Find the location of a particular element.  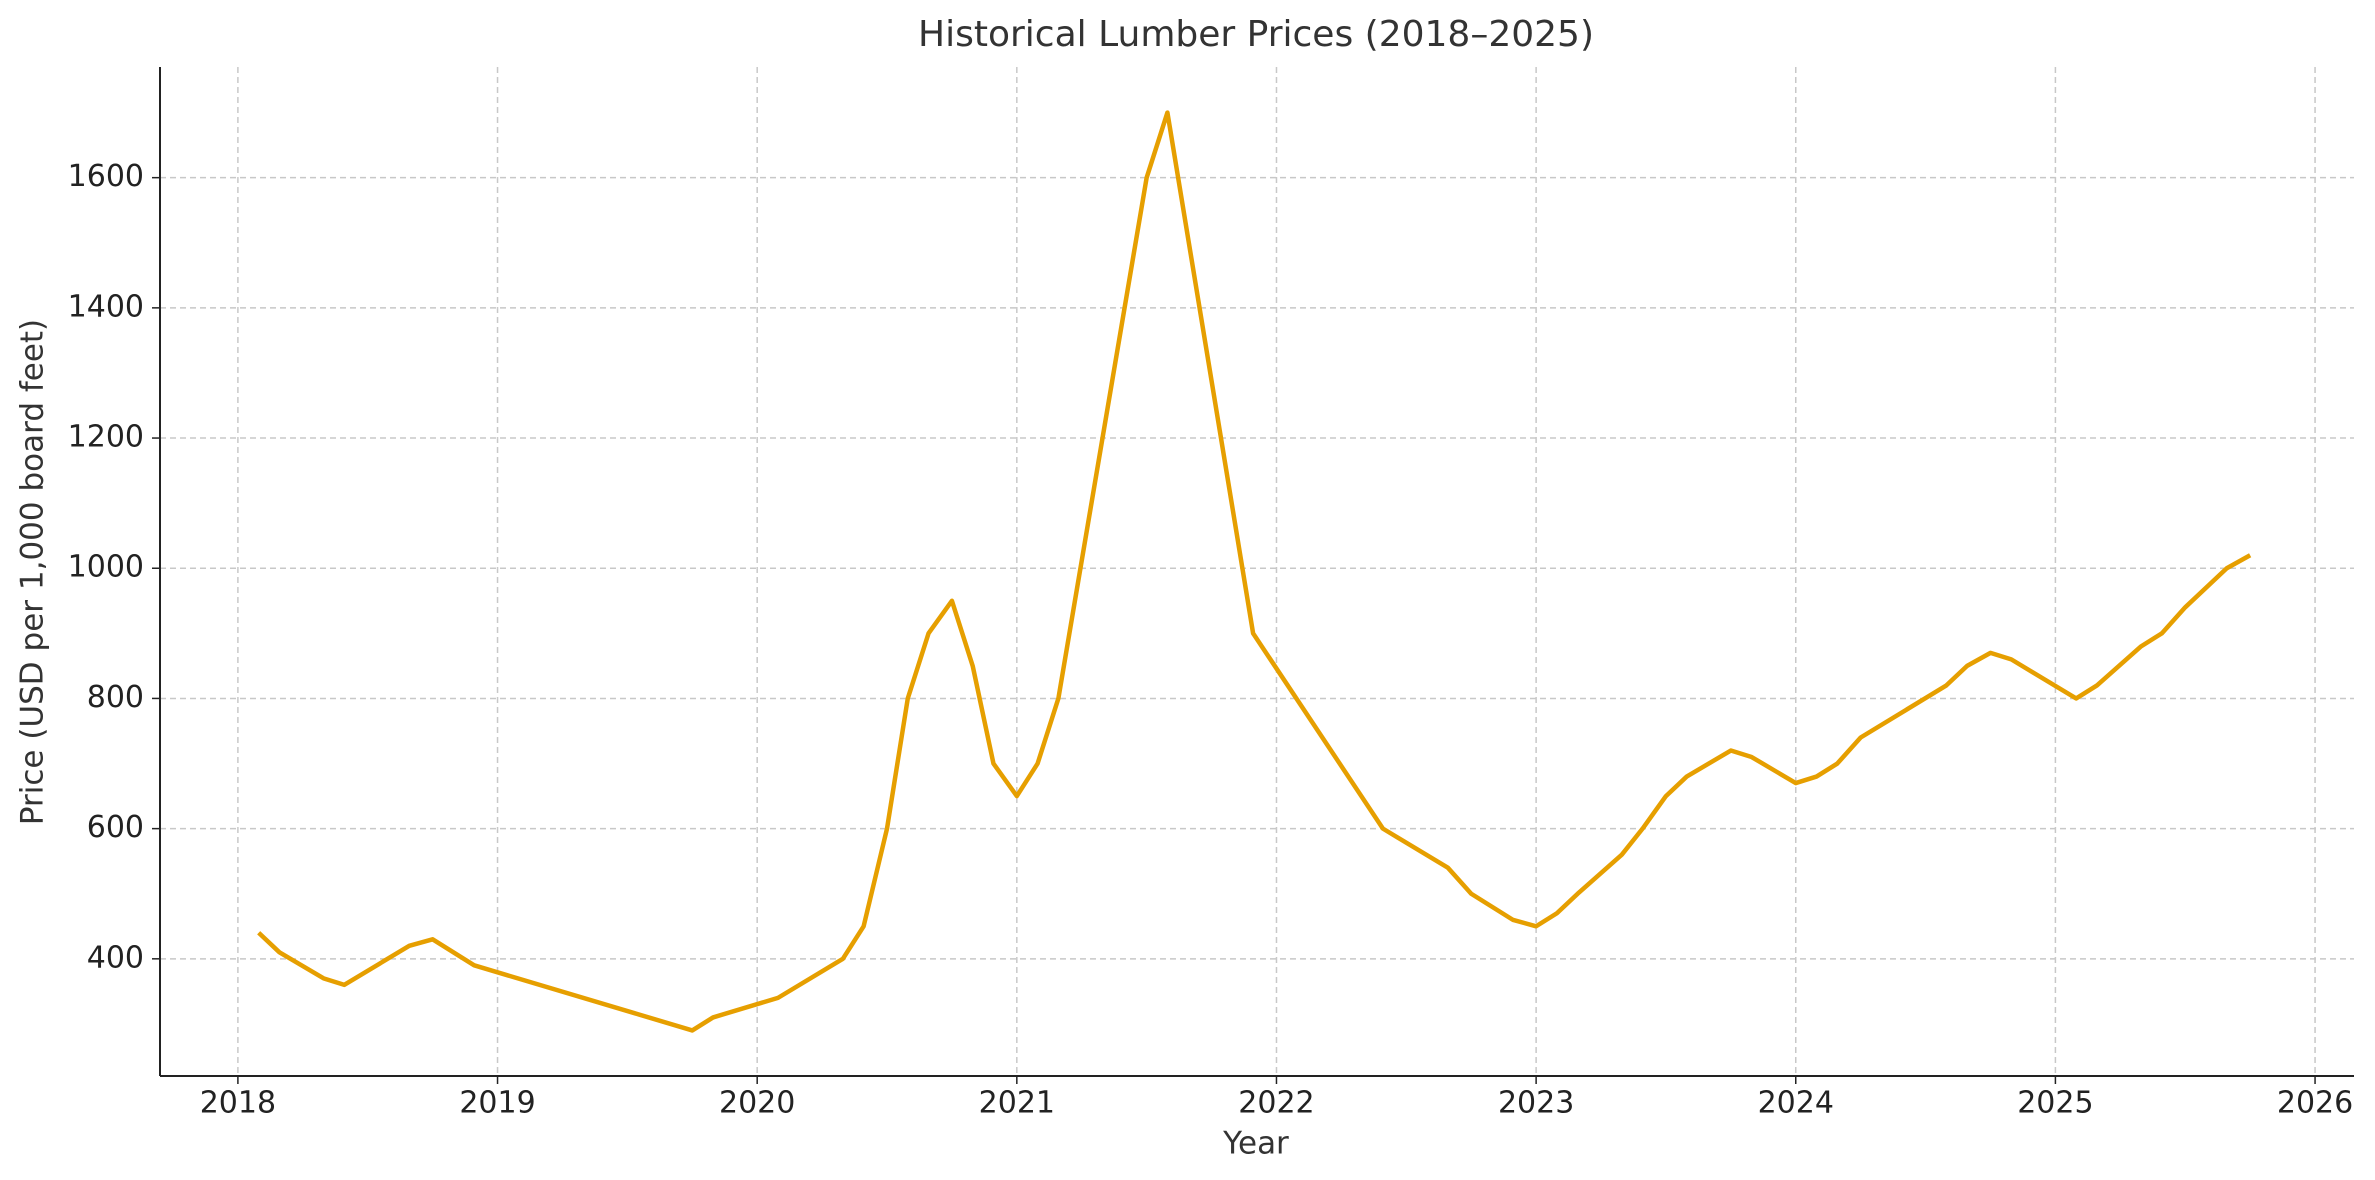

x-tick-label: 2022 is located at coordinates (1276, 1103).